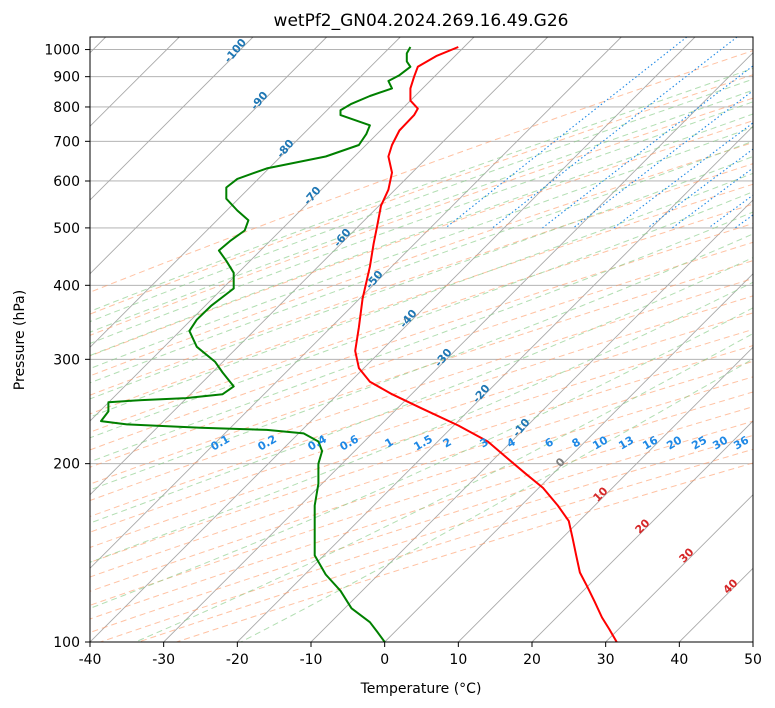 This screenshot has height=708, width=775. Describe the element at coordinates (67, 347) in the screenshot. I see `y-axis-ticks: 1000 900 800 700 600 500 400 300 200 100` at that location.